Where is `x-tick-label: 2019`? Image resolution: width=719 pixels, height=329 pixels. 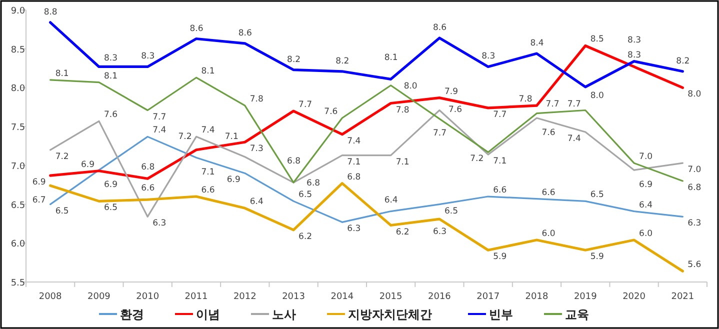 x-tick-label: 2019 is located at coordinates (586, 297).